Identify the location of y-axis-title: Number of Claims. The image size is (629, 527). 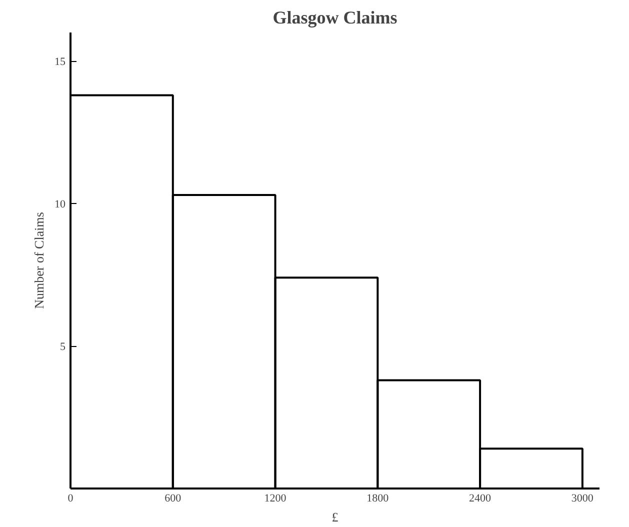
(39, 260).